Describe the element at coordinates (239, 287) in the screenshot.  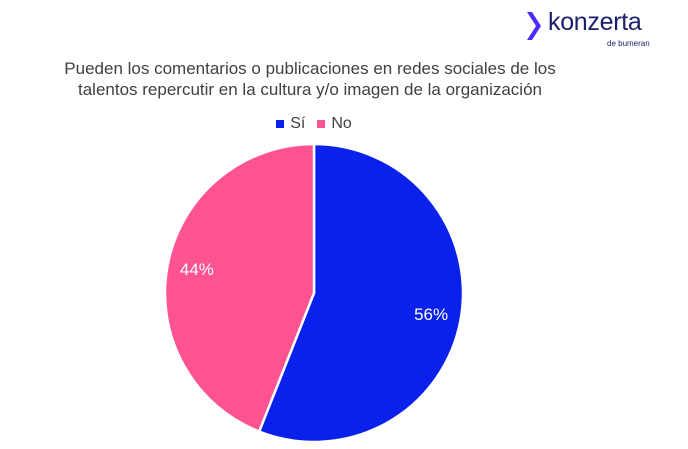
I see `pie-slice-no` at that location.